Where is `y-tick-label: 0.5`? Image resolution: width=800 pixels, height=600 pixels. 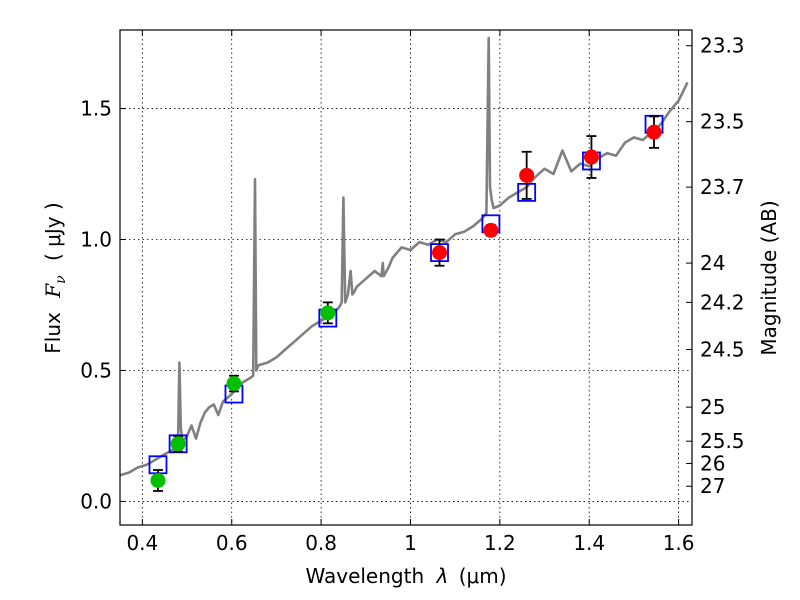 y-tick-label: 0.5 is located at coordinates (96, 370).